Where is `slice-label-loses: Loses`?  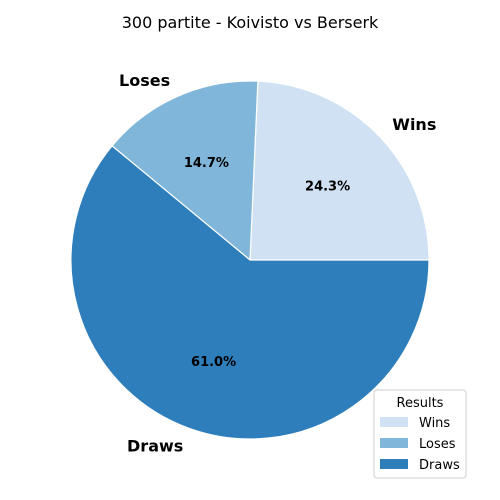 slice-label-loses: Loses is located at coordinates (144, 80).